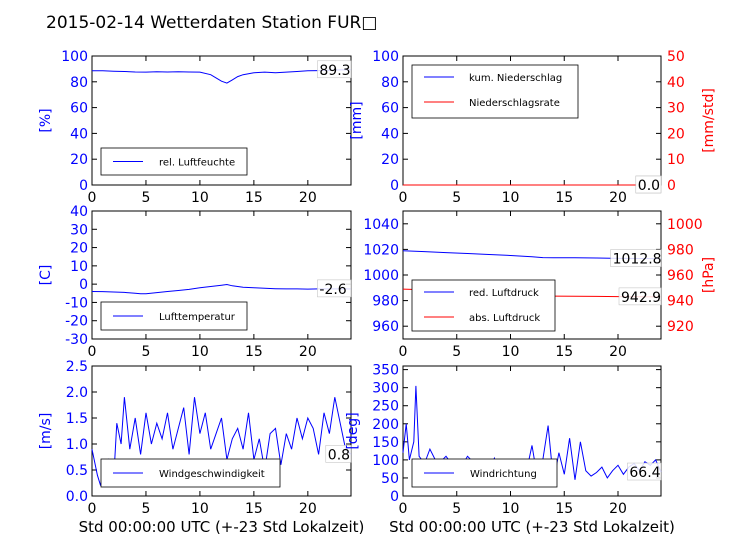 This screenshot has width=736, height=552. I want to click on y-axis-label: [%], so click(46, 120).